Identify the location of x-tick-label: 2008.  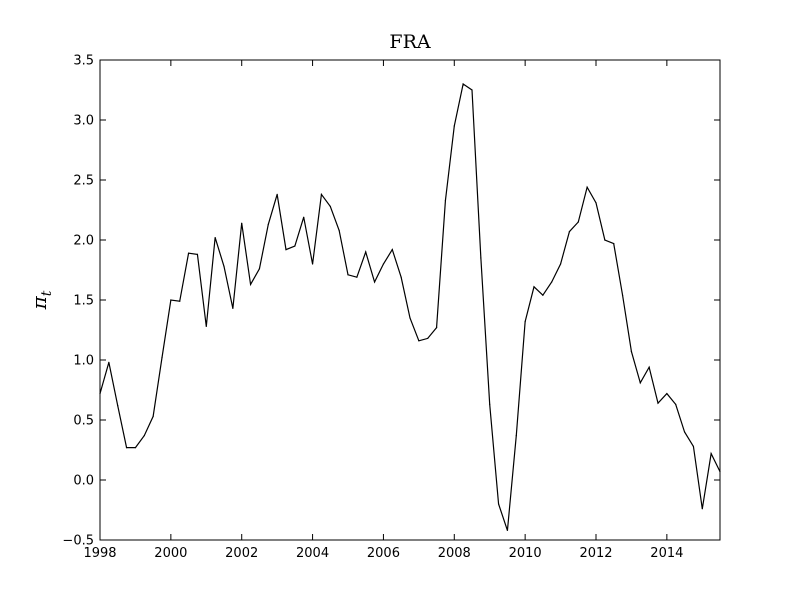
(454, 553).